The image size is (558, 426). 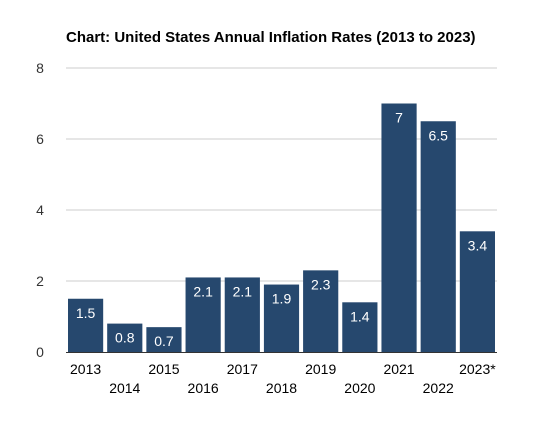 What do you see at coordinates (320, 369) in the screenshot?
I see `x-category-label: 2019` at bounding box center [320, 369].